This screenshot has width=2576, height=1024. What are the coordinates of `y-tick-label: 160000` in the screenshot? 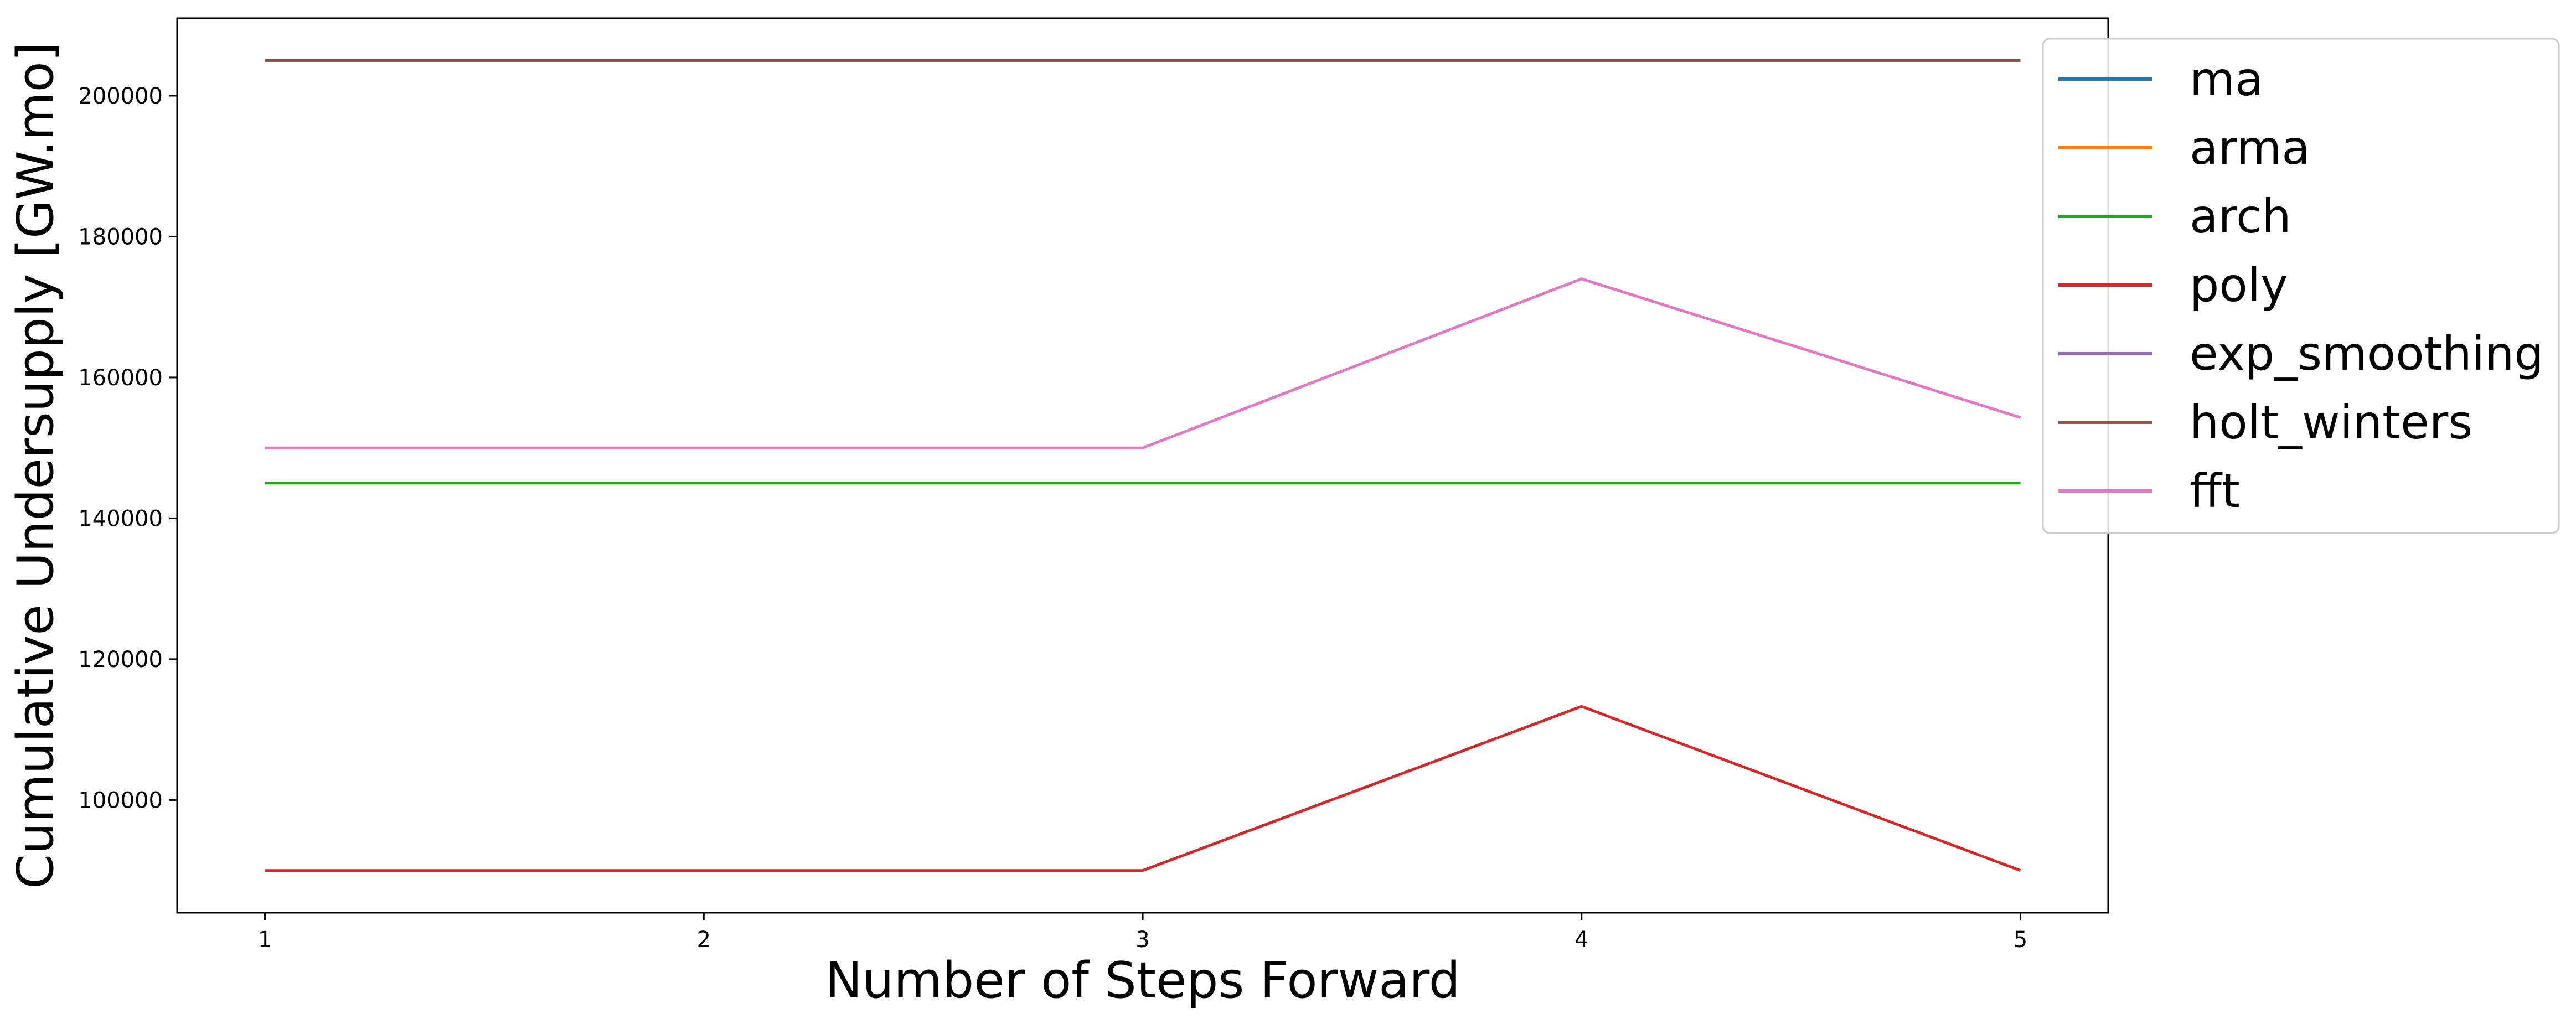 It's located at (120, 378).